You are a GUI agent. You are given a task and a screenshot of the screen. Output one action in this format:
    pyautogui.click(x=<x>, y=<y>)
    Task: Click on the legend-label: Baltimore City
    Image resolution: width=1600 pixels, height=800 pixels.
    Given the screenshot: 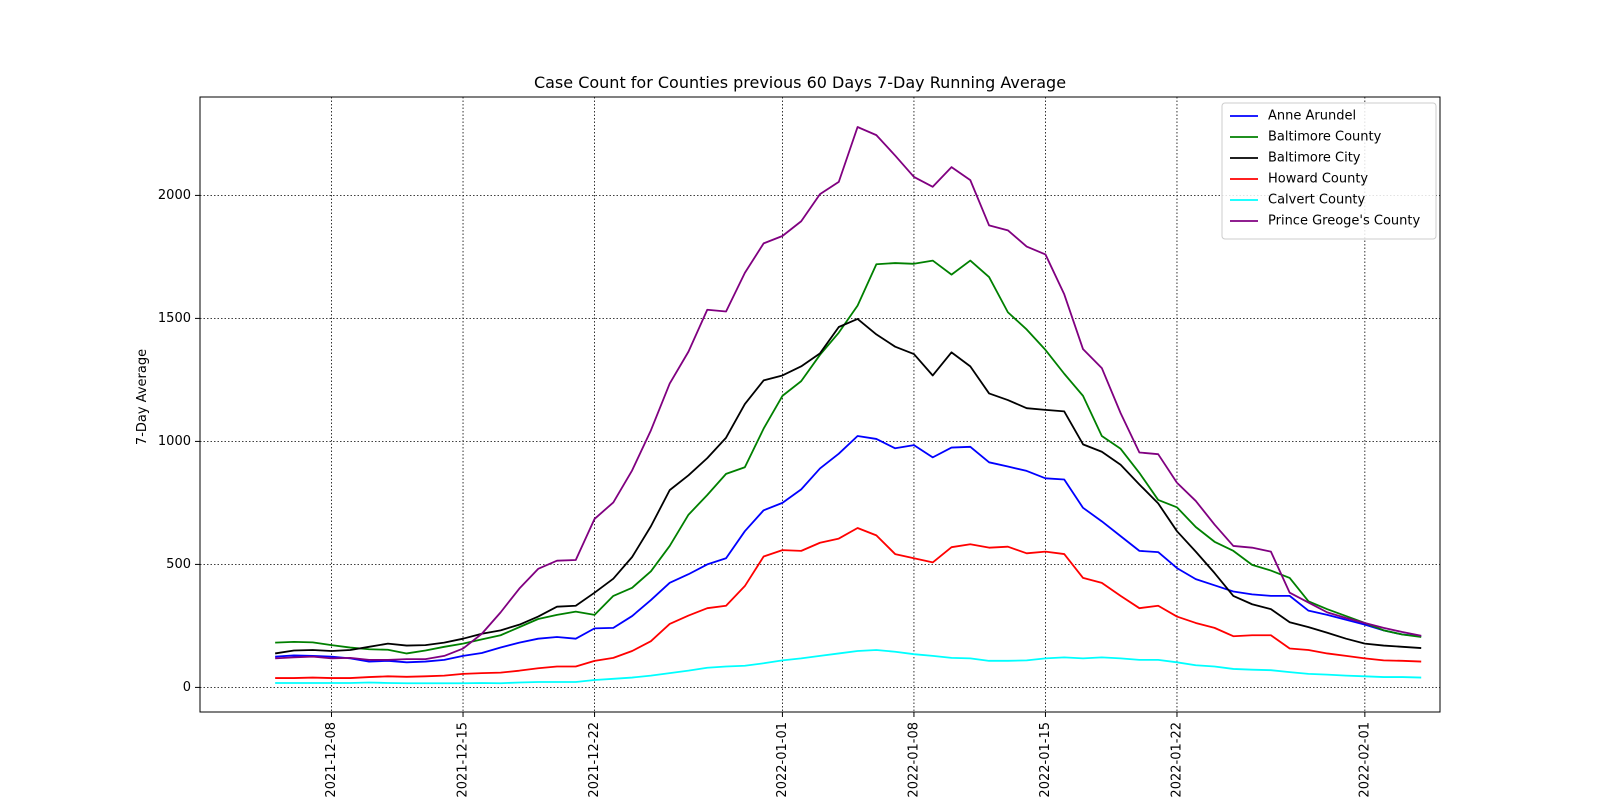 What is the action you would take?
    pyautogui.click(x=1314, y=158)
    